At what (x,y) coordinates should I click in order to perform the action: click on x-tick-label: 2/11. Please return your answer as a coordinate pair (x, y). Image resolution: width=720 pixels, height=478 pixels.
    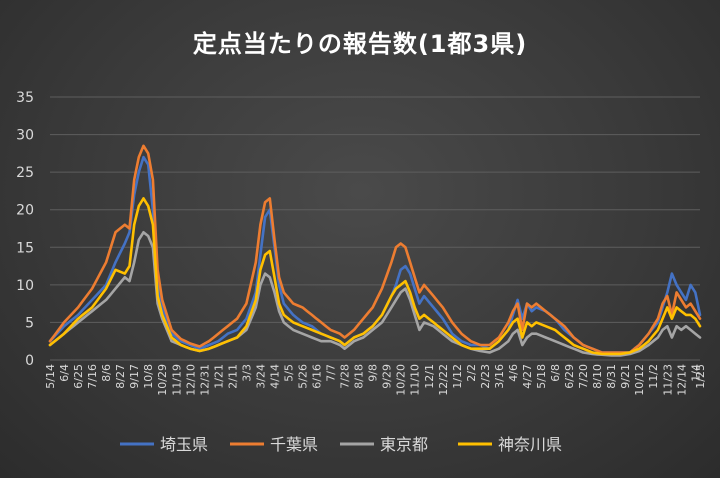
    Looking at the image, I should click on (232, 376).